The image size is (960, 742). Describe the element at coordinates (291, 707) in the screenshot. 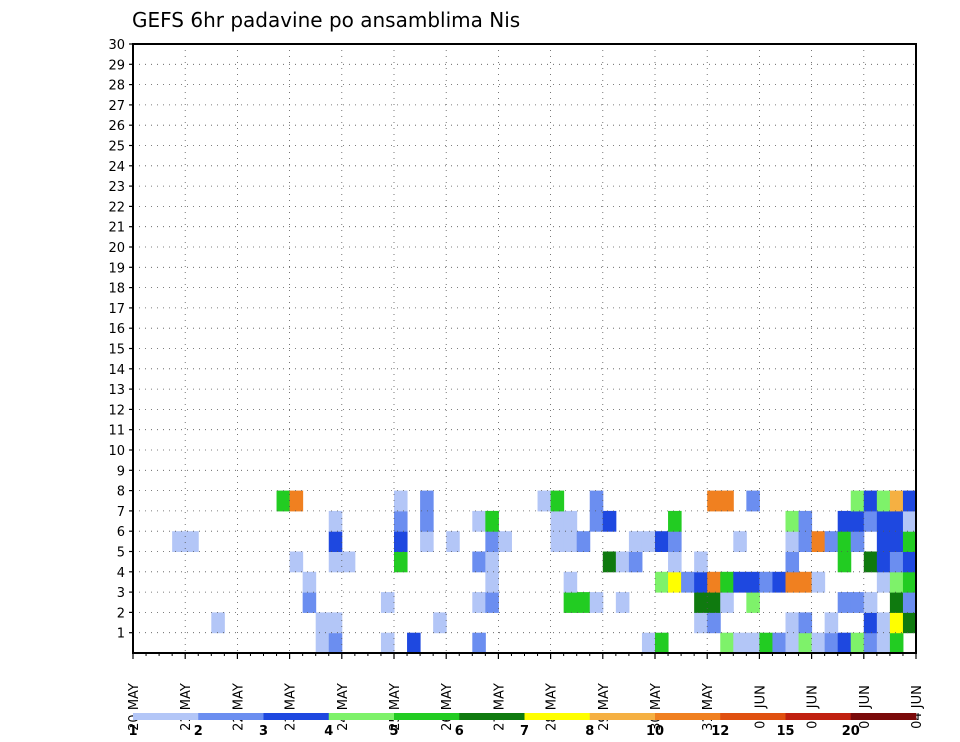

I see `x-tick-label: 23 MAY` at that location.